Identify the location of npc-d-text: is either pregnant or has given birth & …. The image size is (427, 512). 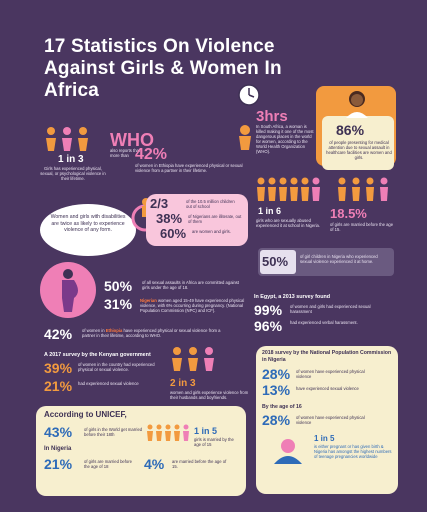
(353, 451).